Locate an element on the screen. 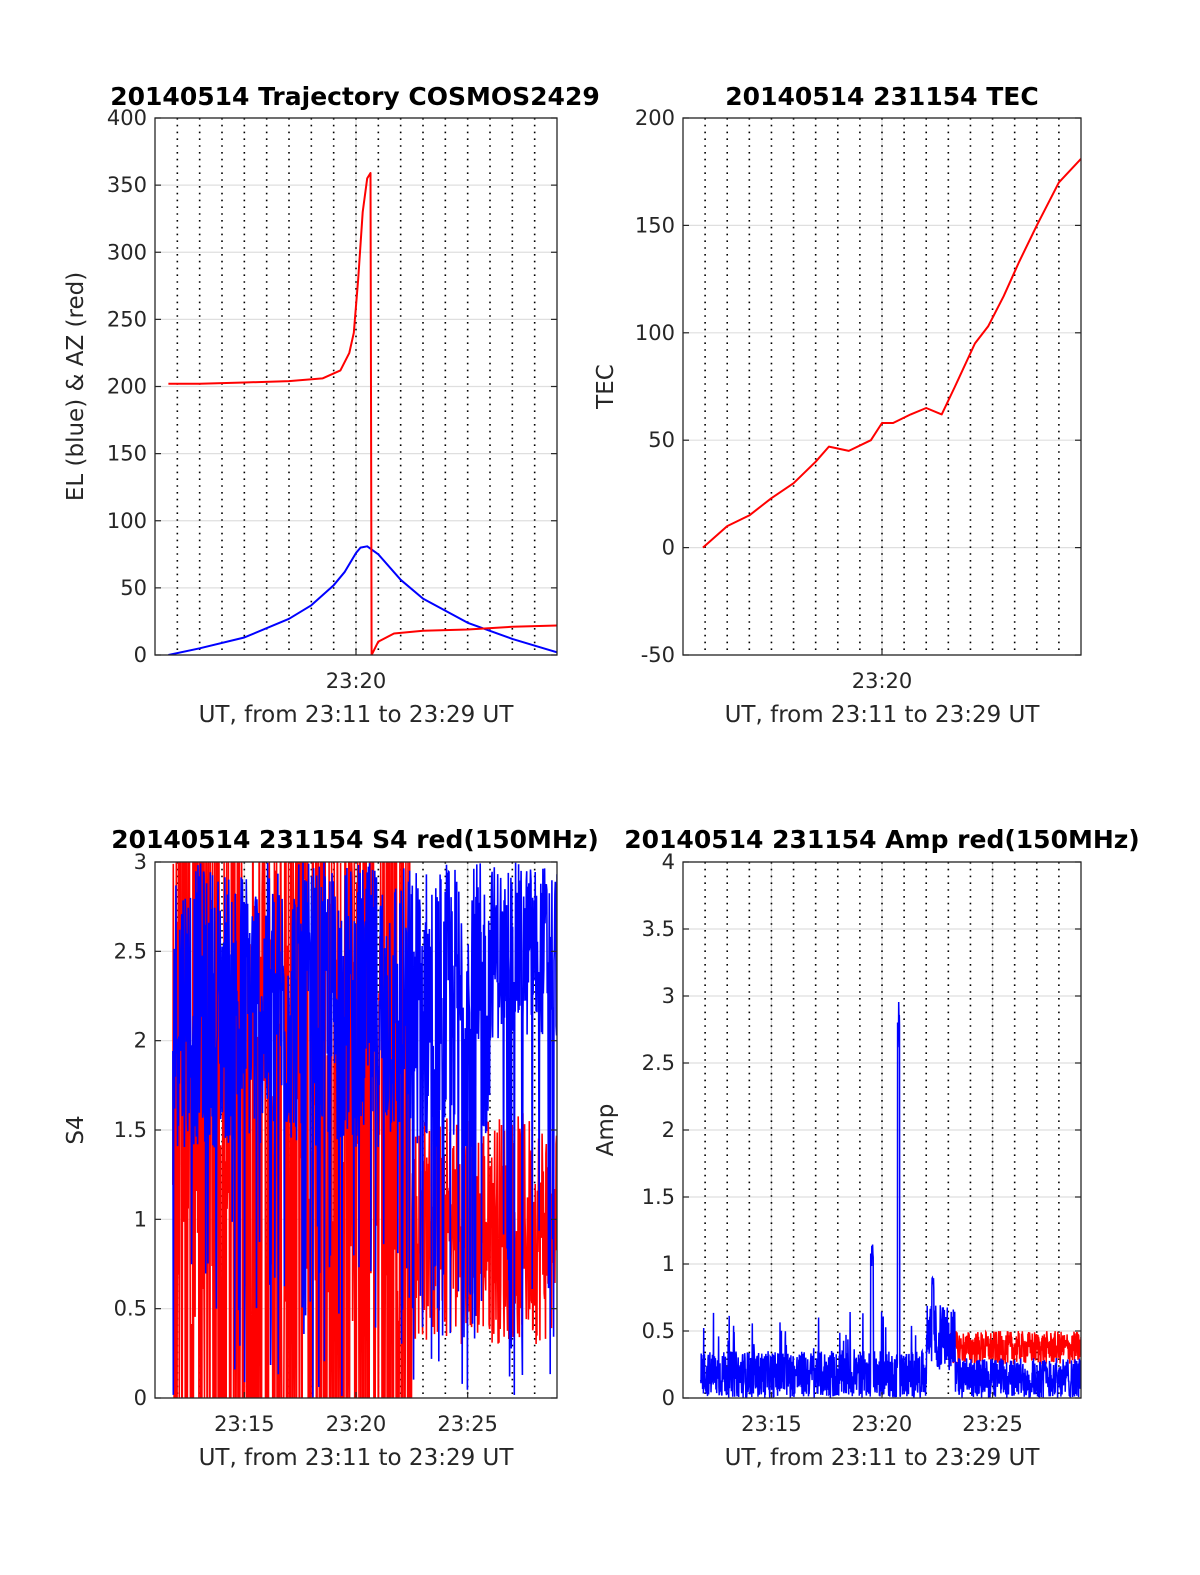 The image size is (1200, 1575). y-tick-label: 400 is located at coordinates (127, 118).